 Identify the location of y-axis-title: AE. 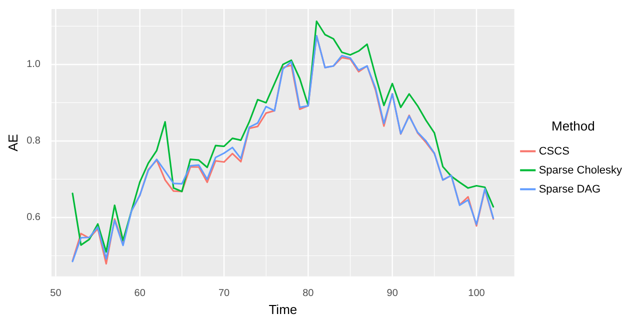
(12, 143).